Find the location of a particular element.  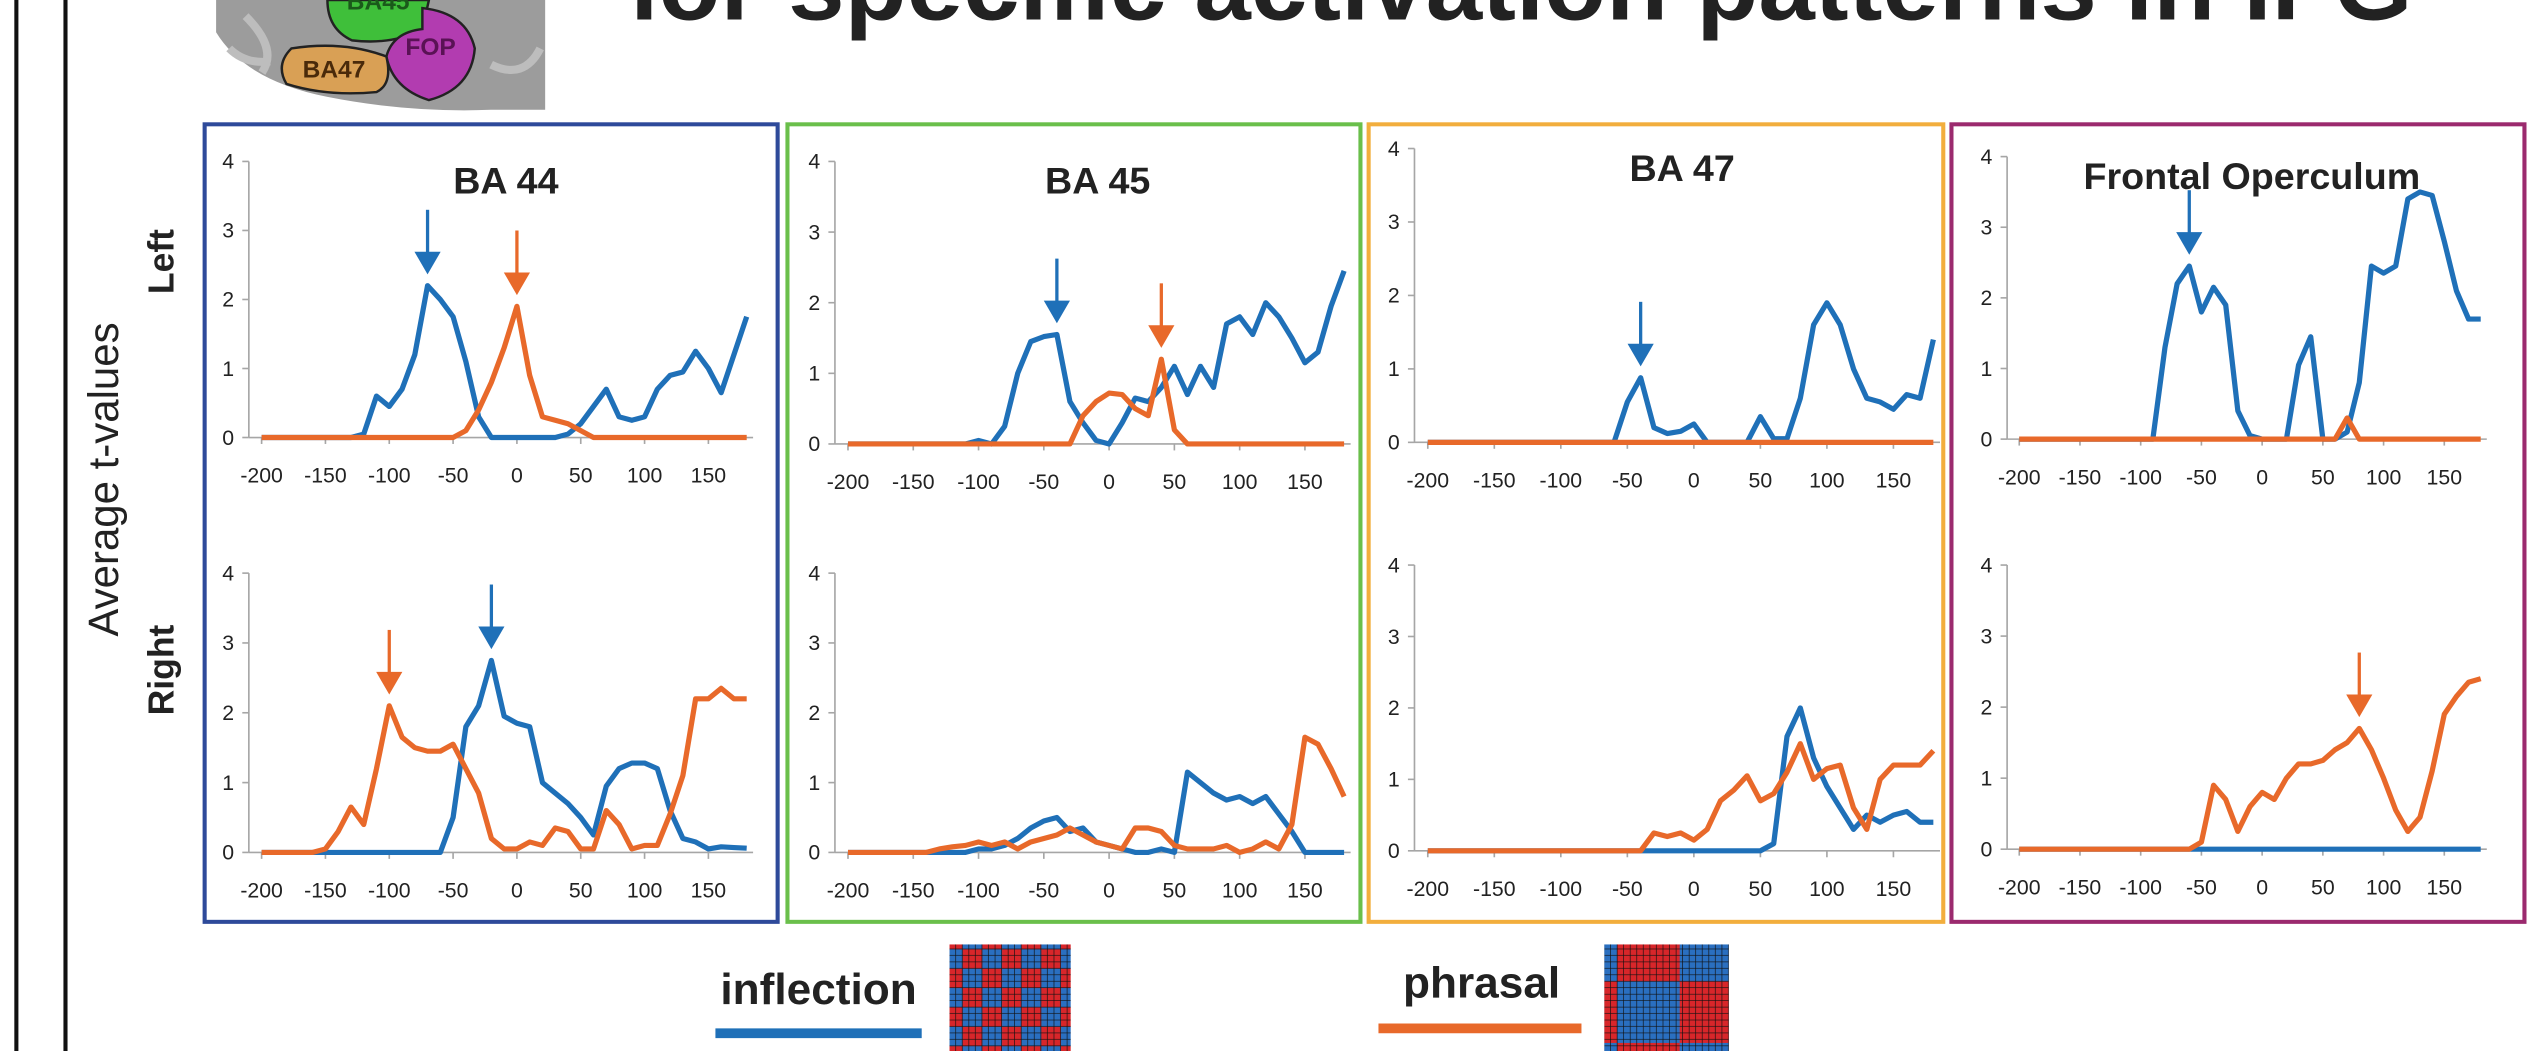

panel-title: BA 47 is located at coordinates (1682, 168).